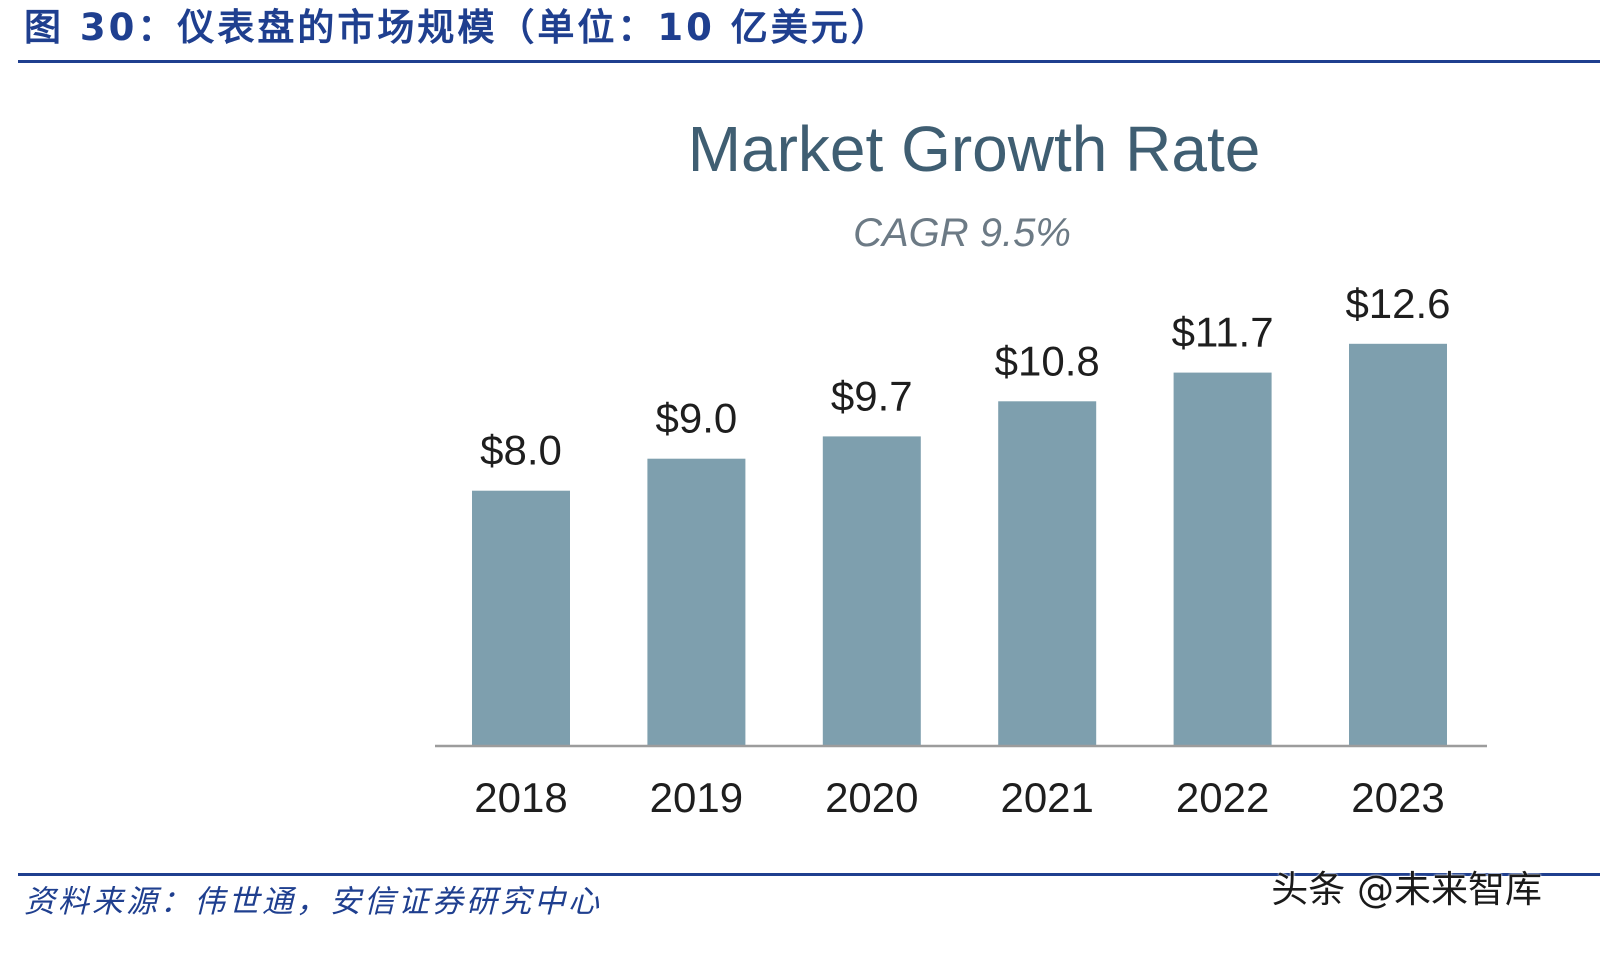  I want to click on data-label-2023: $12.6, so click(1397, 303).